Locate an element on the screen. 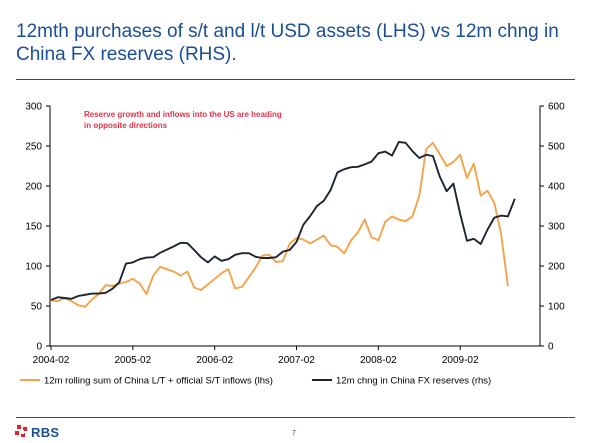 The height and width of the screenshot is (443, 590). page-number: 7 is located at coordinates (294, 433).